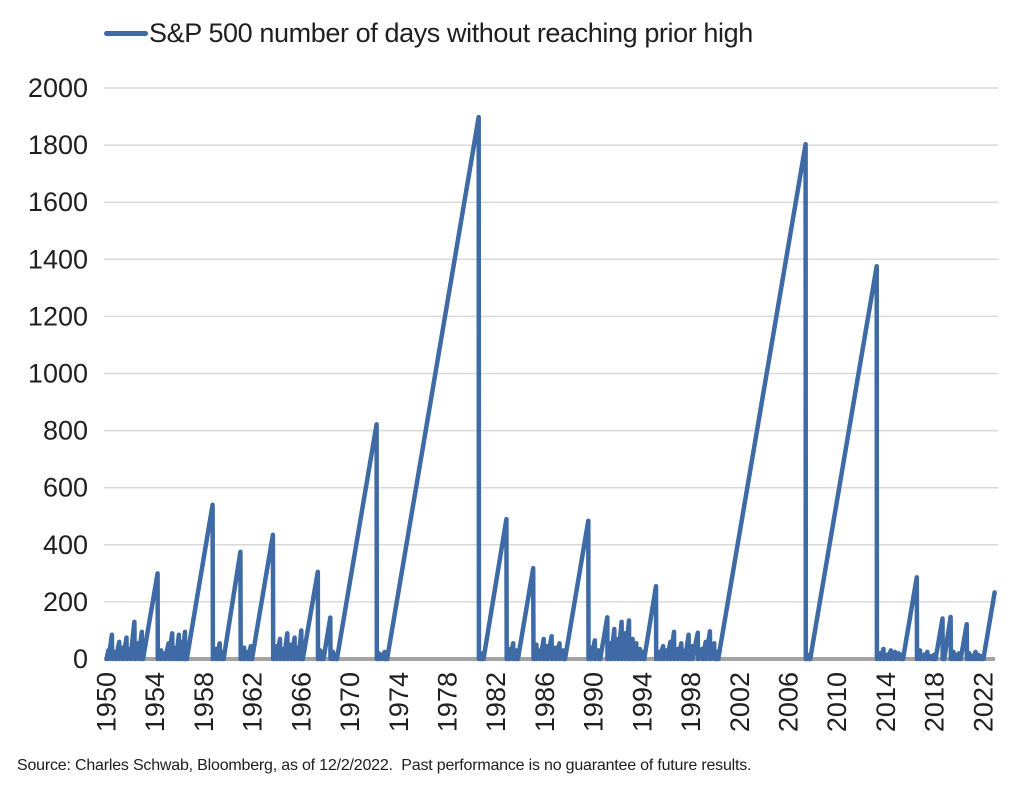 The width and height of the screenshot is (1025, 786). What do you see at coordinates (447, 702) in the screenshot?
I see `x-tick-label-1978: 1978` at bounding box center [447, 702].